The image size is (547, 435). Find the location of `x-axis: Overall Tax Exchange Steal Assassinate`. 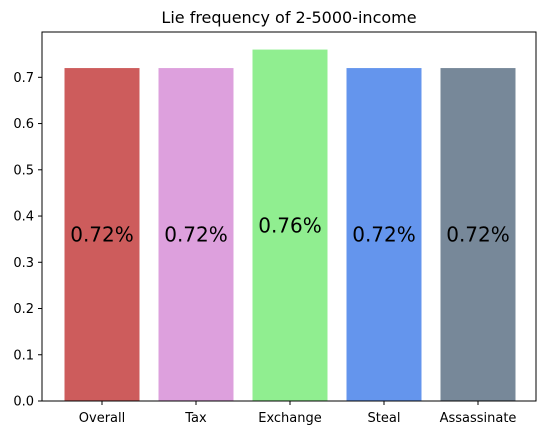

x-axis: Overall Tax Exchange Steal Assassinate is located at coordinates (298, 413).